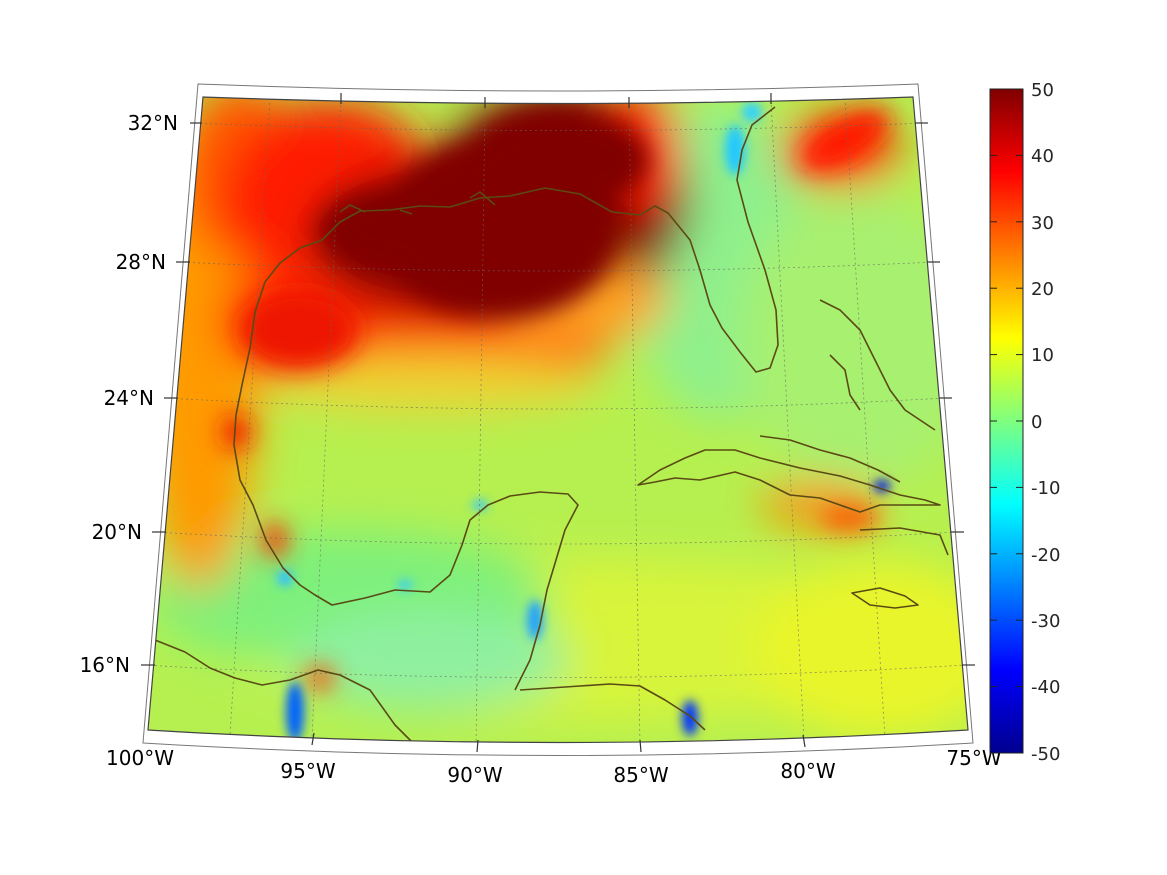 The height and width of the screenshot is (875, 1167). I want to click on colorbar-tick-label: -50, so click(1045, 754).